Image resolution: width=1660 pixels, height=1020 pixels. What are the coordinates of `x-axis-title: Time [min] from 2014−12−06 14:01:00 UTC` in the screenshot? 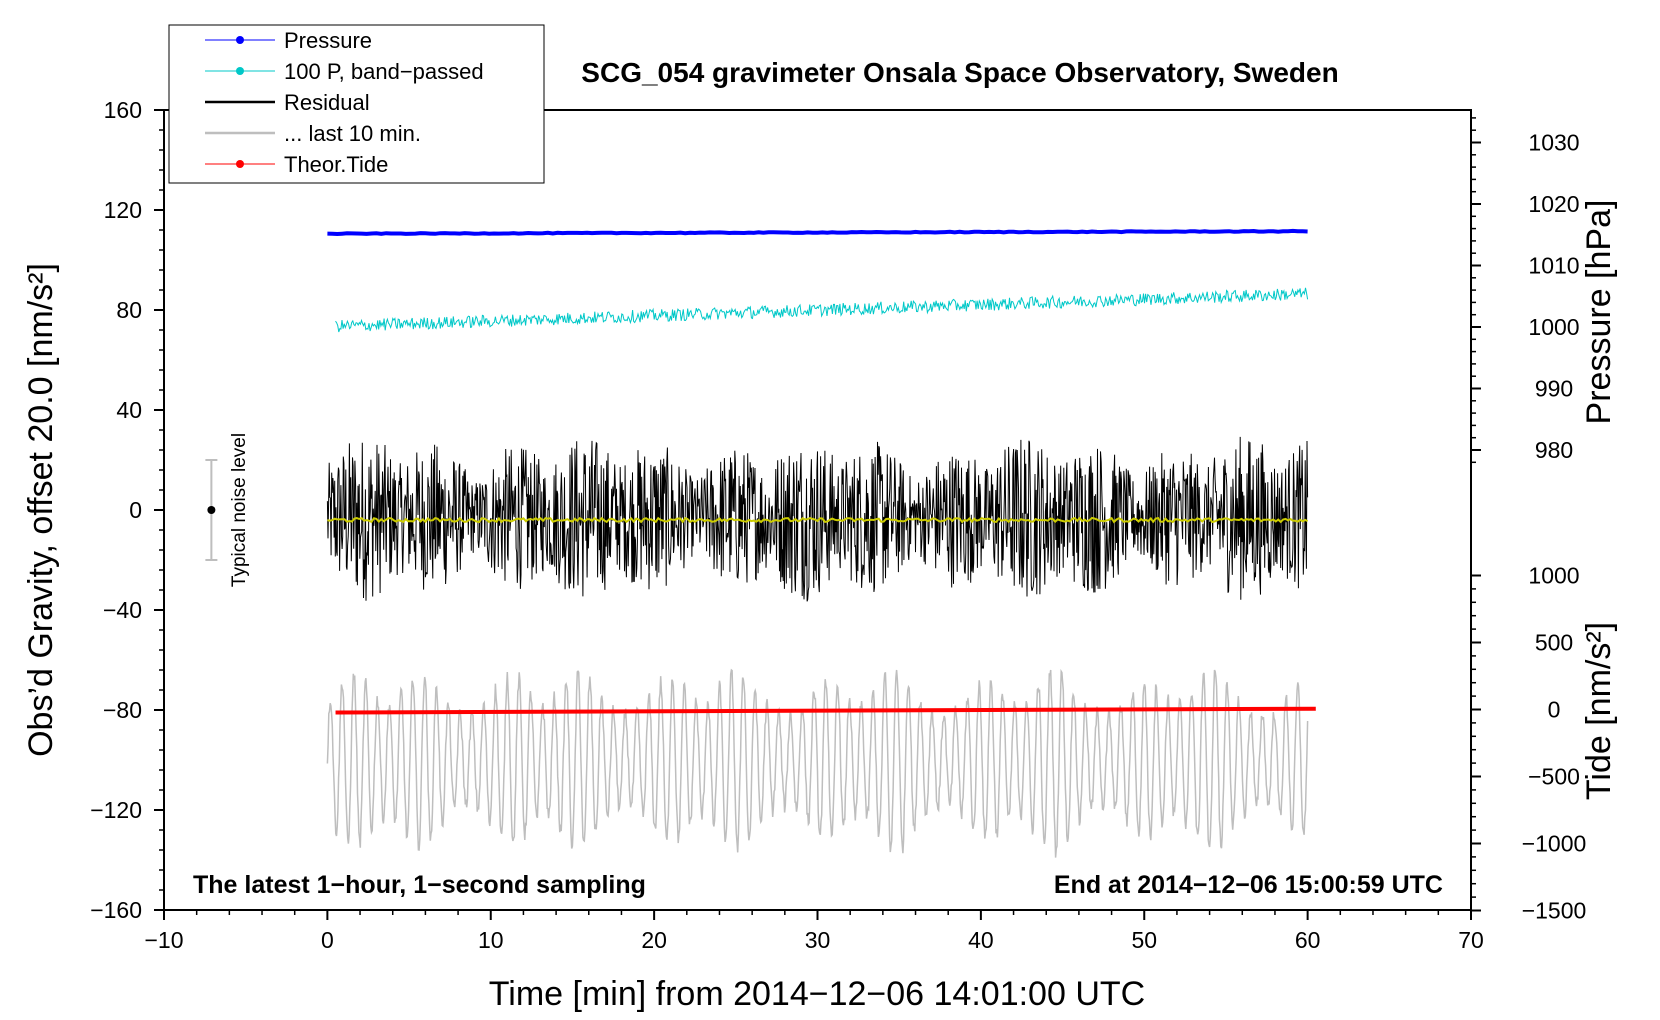 It's located at (817, 994).